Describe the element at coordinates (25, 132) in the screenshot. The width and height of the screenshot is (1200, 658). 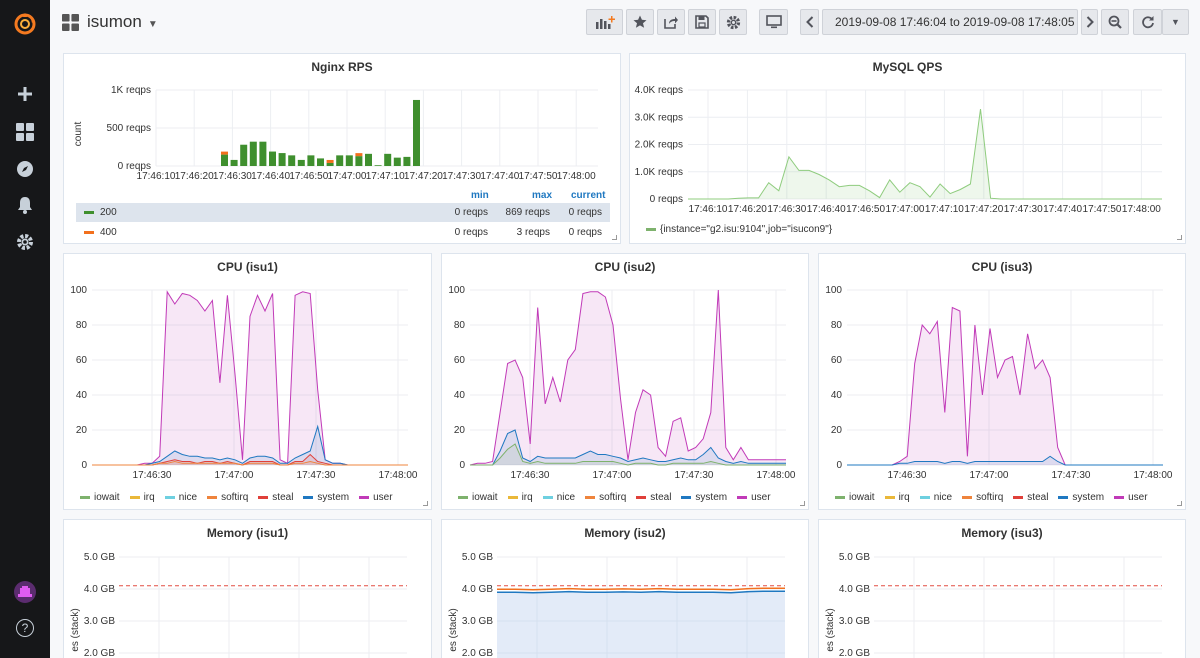
I see `dashboards-icon` at that location.